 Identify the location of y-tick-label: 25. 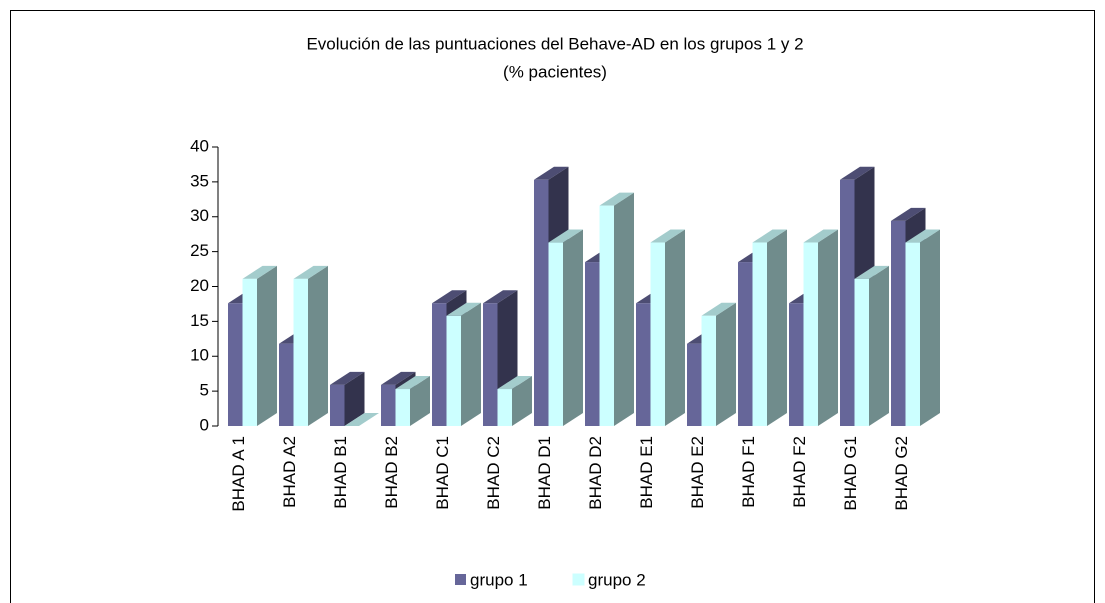
(199, 250).